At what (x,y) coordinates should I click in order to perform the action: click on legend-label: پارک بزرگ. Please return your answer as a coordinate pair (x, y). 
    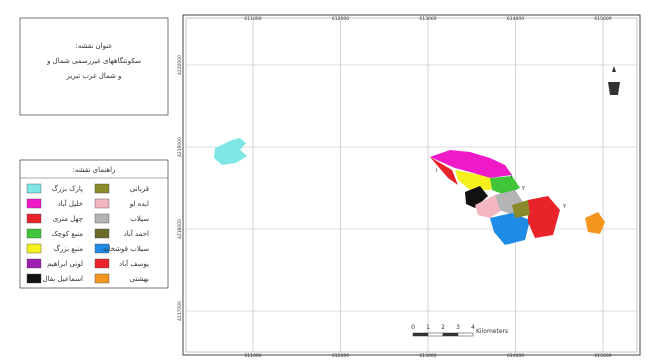
    Looking at the image, I should click on (67, 188).